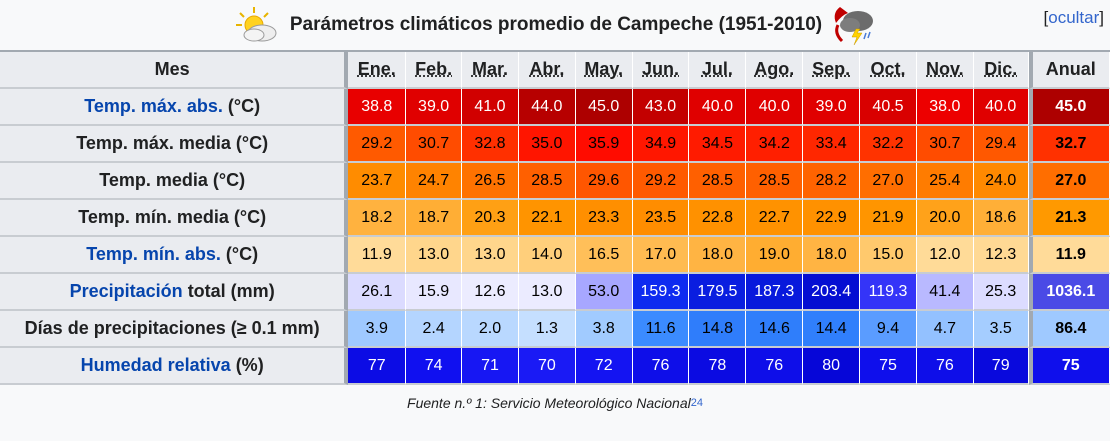 The image size is (1110, 441). What do you see at coordinates (661, 292) in the screenshot?
I see `value-cell: 159.3` at bounding box center [661, 292].